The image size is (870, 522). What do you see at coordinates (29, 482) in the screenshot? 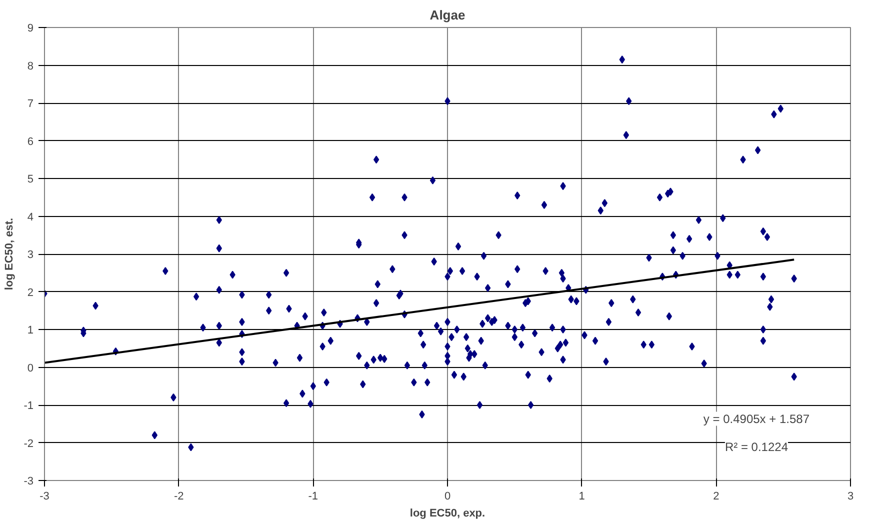
I see `y-tick-label: -3` at bounding box center [29, 482].